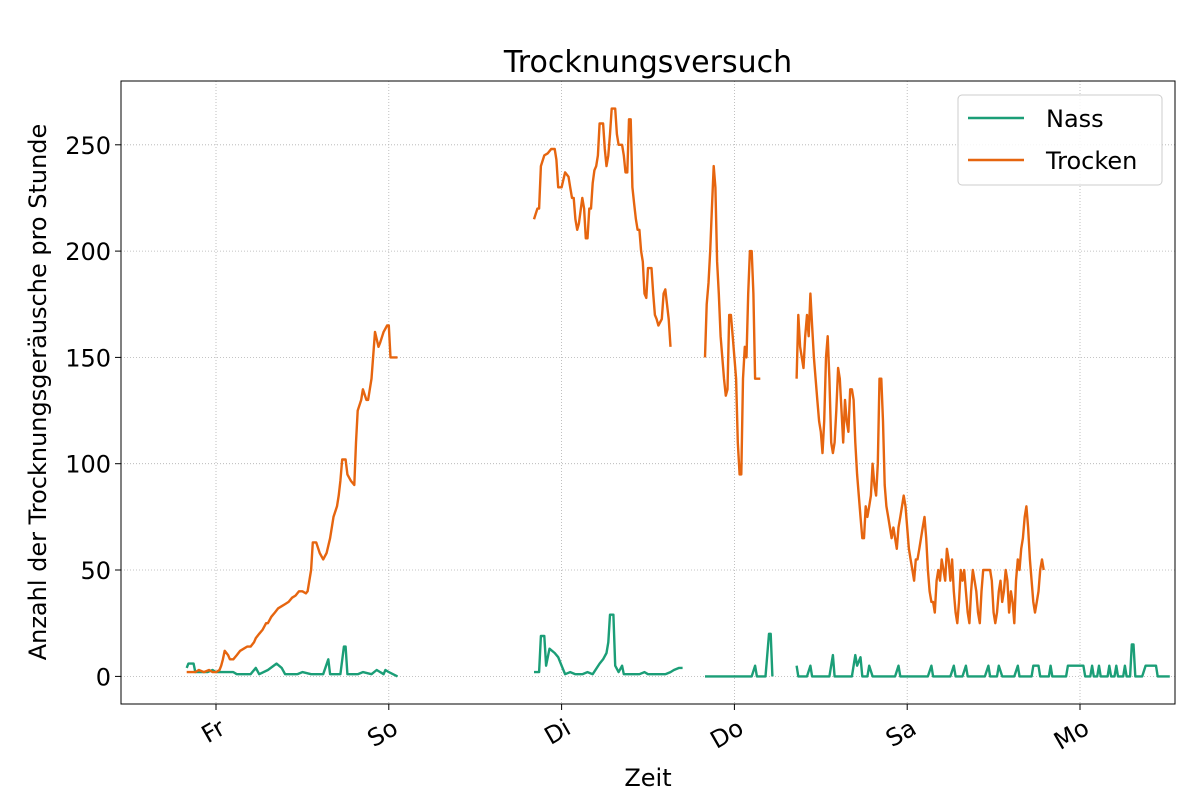  Describe the element at coordinates (647, 62) in the screenshot. I see `chart-title: Trocknungsversuch` at that location.